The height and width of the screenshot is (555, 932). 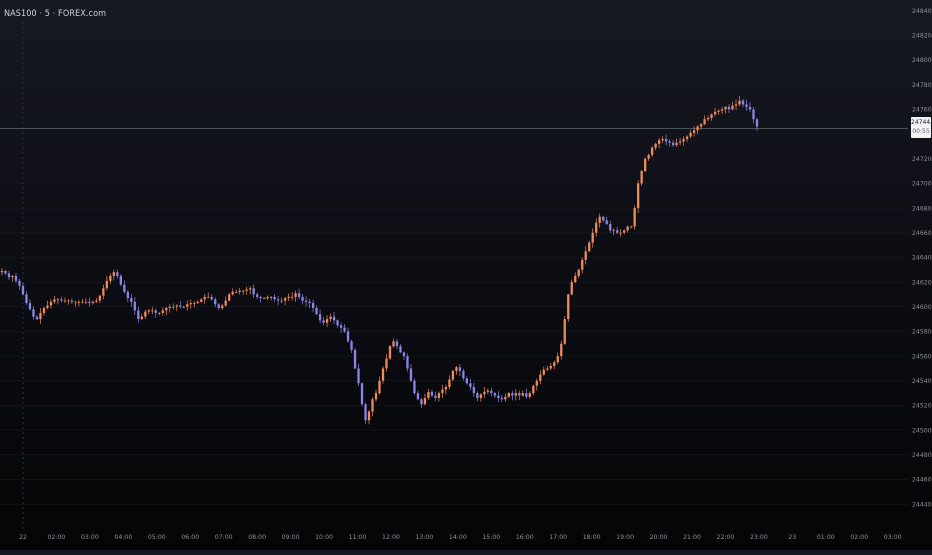 What do you see at coordinates (55, 14) in the screenshot?
I see `symbol-title: NAS100 · 5 · FOREX.com` at bounding box center [55, 14].